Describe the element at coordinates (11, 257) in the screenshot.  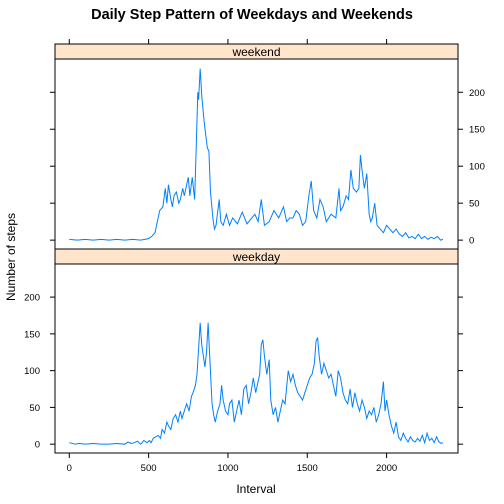
I see `y-axis-label: Number of steps` at that location.